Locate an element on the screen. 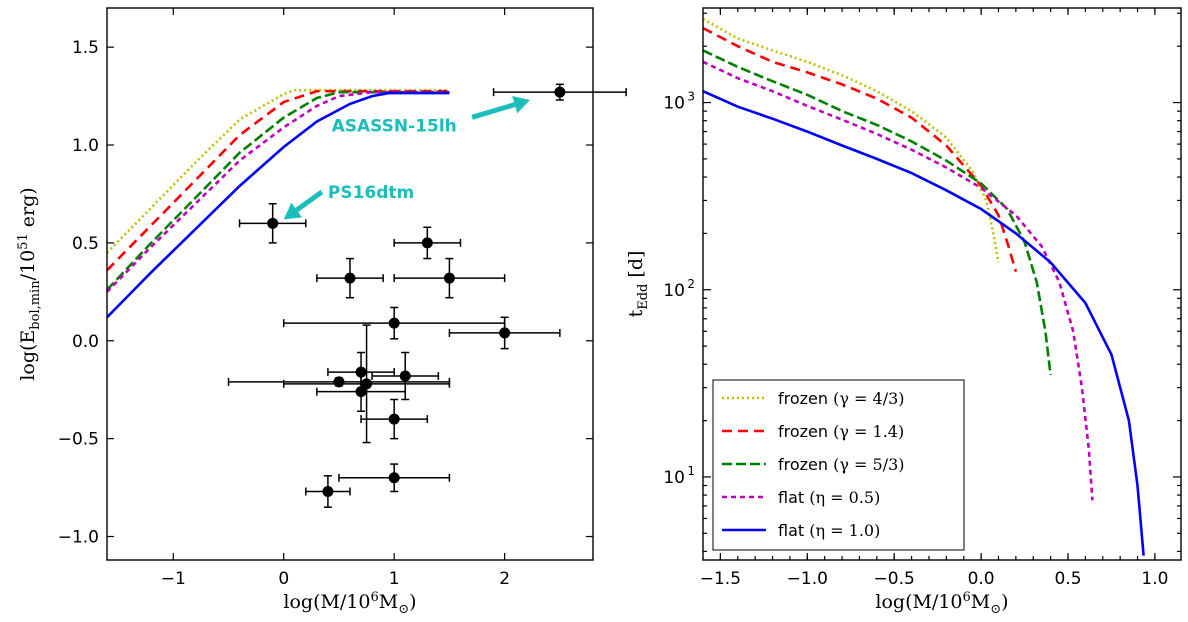 This screenshot has width=1188, height=622. left-series-flat-1.0 is located at coordinates (278, 205).